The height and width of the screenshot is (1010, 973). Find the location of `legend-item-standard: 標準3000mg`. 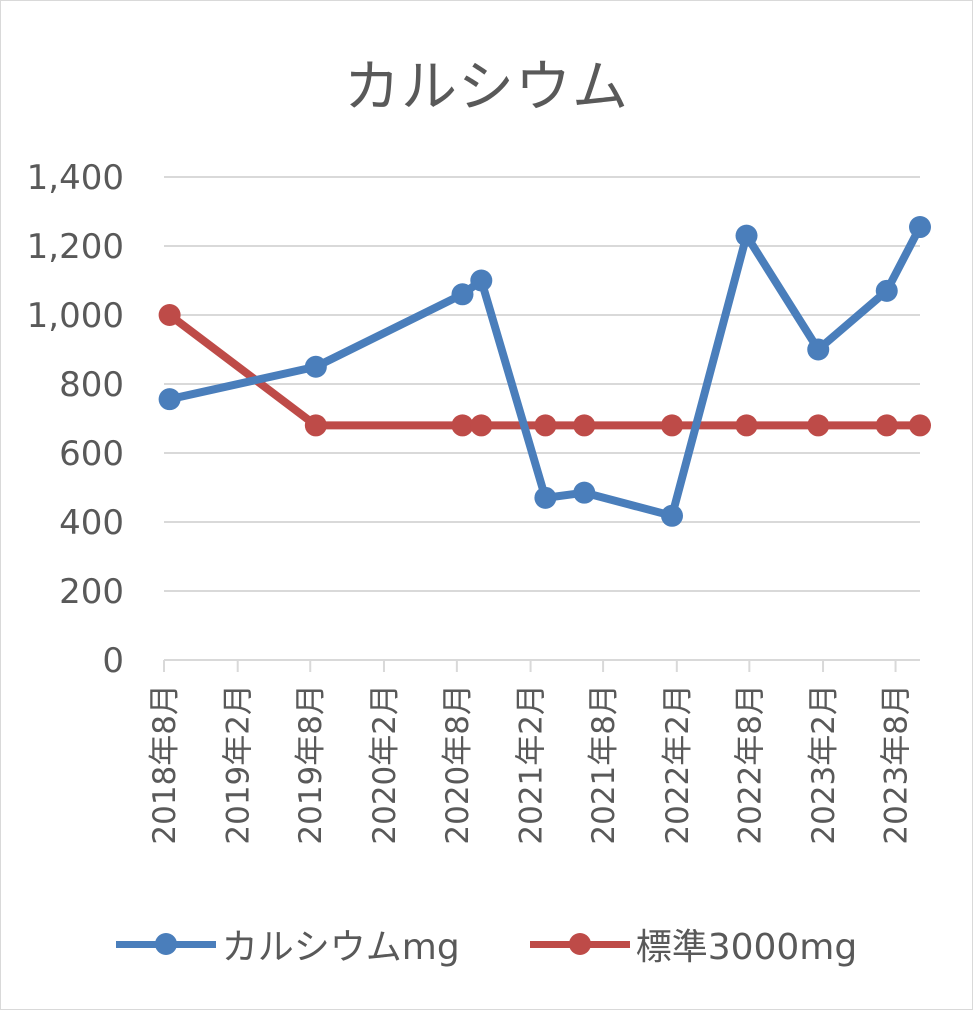

legend-item-standard: 標準3000mg is located at coordinates (693, 944).